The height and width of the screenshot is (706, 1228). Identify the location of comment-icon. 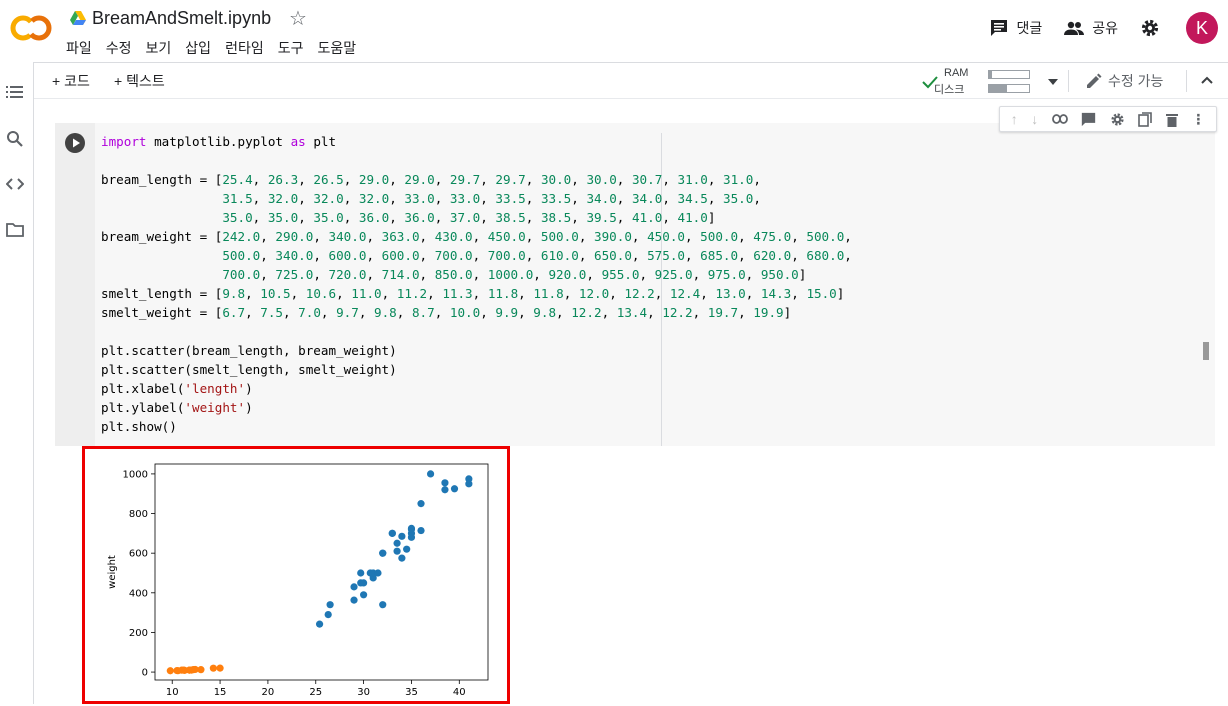
(1088, 119).